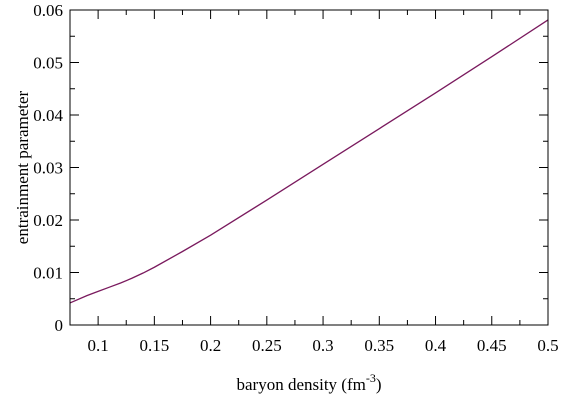  I want to click on y-tick-label: 0.06, so click(48, 10).